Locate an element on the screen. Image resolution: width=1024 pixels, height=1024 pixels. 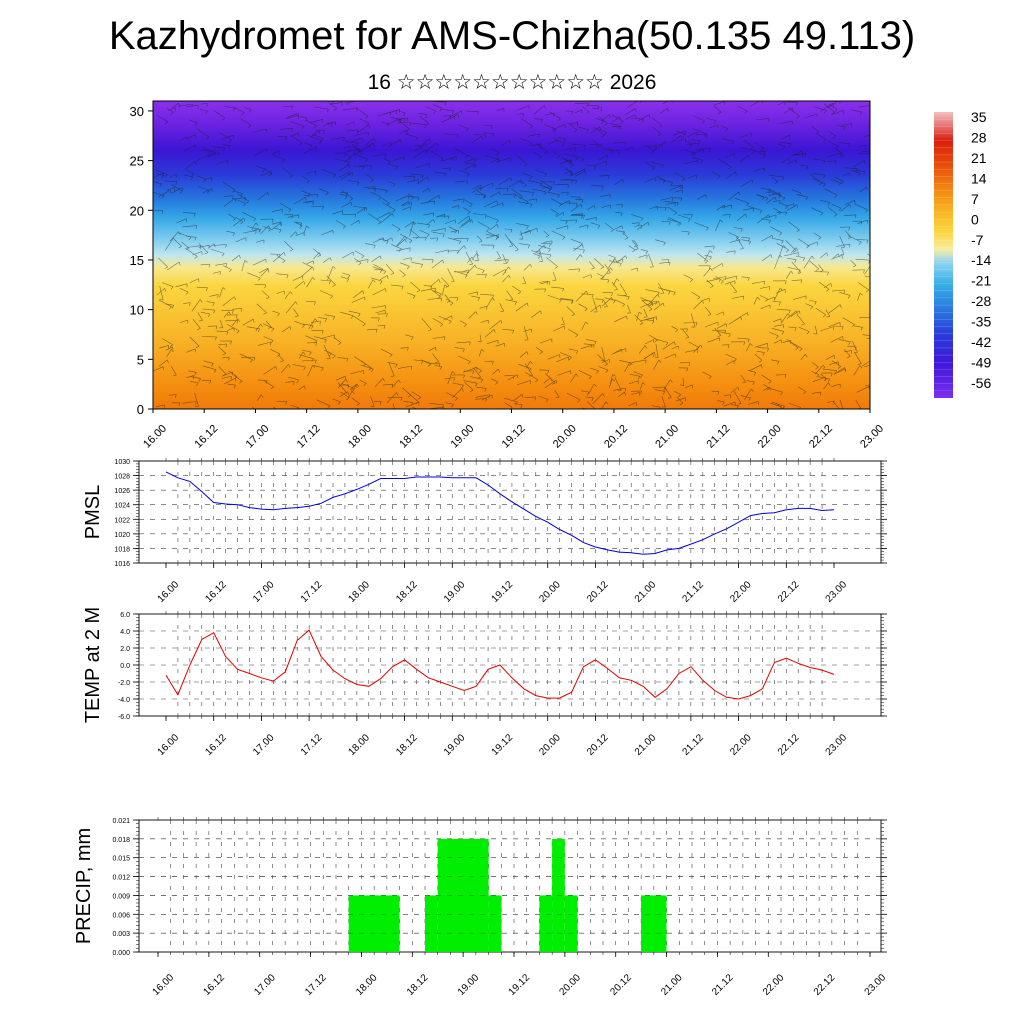
temp-x-tick-label: 22.12 is located at coordinates (789, 745).